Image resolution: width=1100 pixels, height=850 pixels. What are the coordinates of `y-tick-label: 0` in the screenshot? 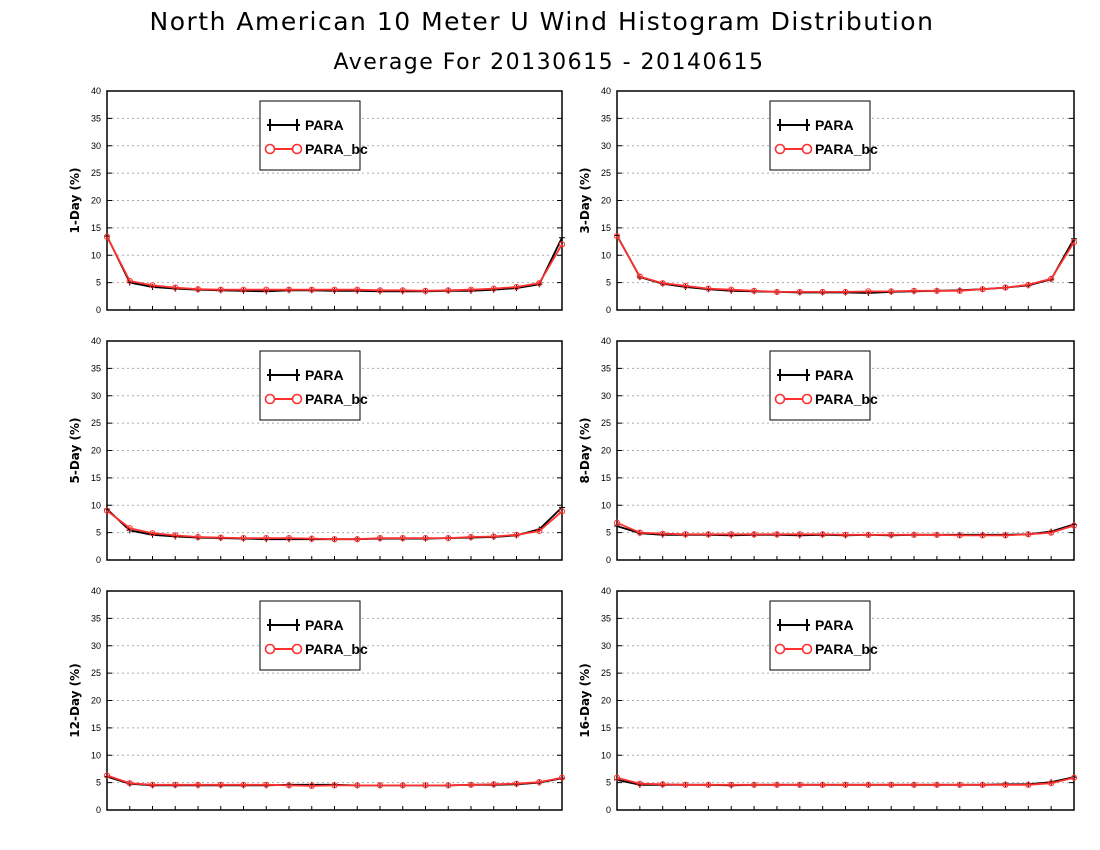 It's located at (608, 310).